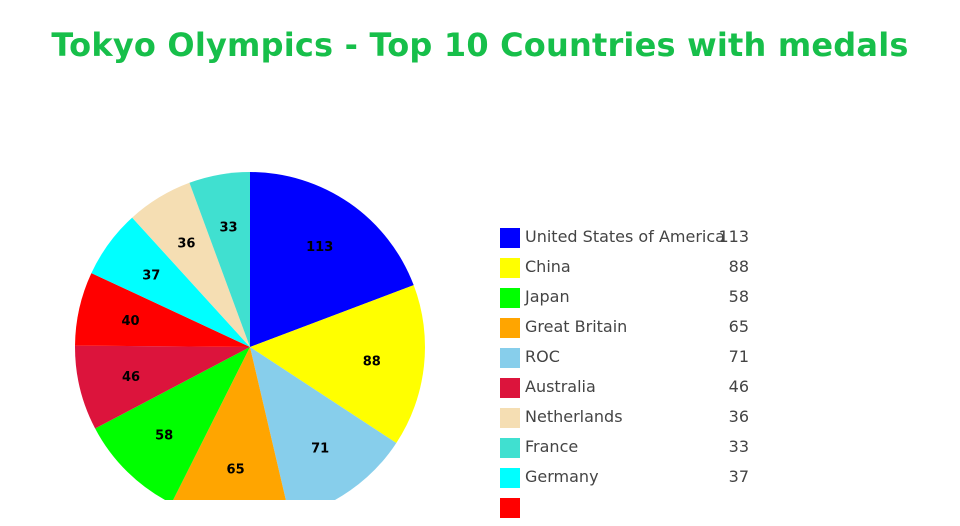  I want to click on legend-item: Australia 46, so click(630, 391).